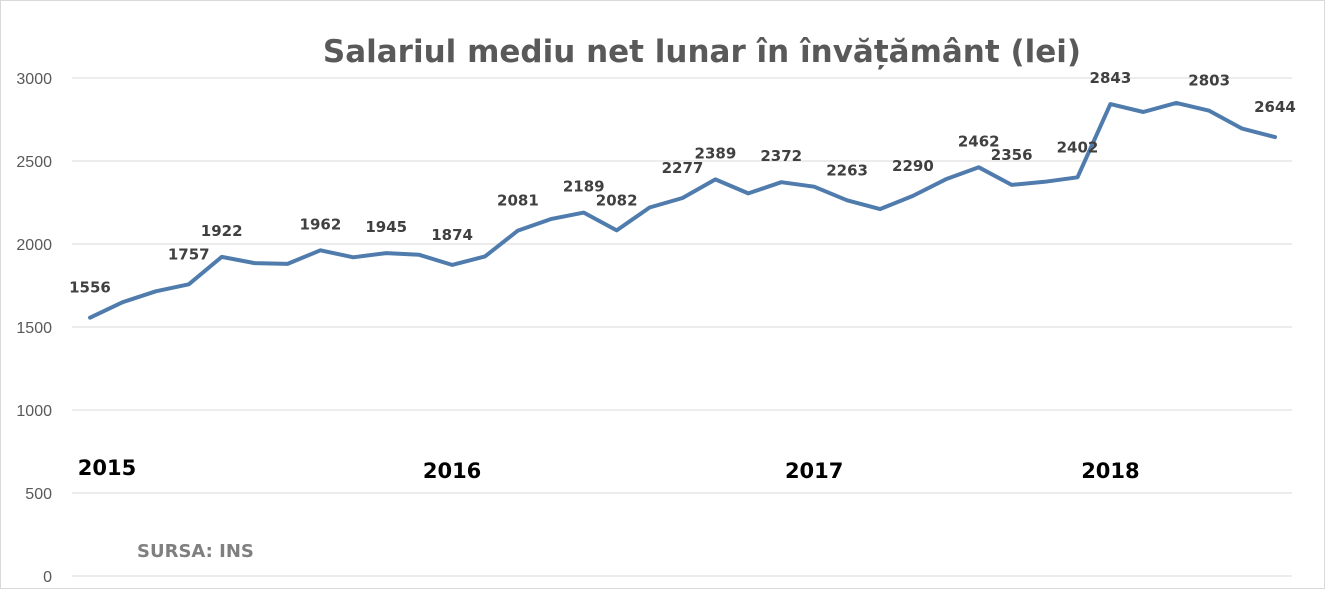 This screenshot has width=1325, height=589. Describe the element at coordinates (34, 162) in the screenshot. I see `y-tick-label: 2500` at that location.